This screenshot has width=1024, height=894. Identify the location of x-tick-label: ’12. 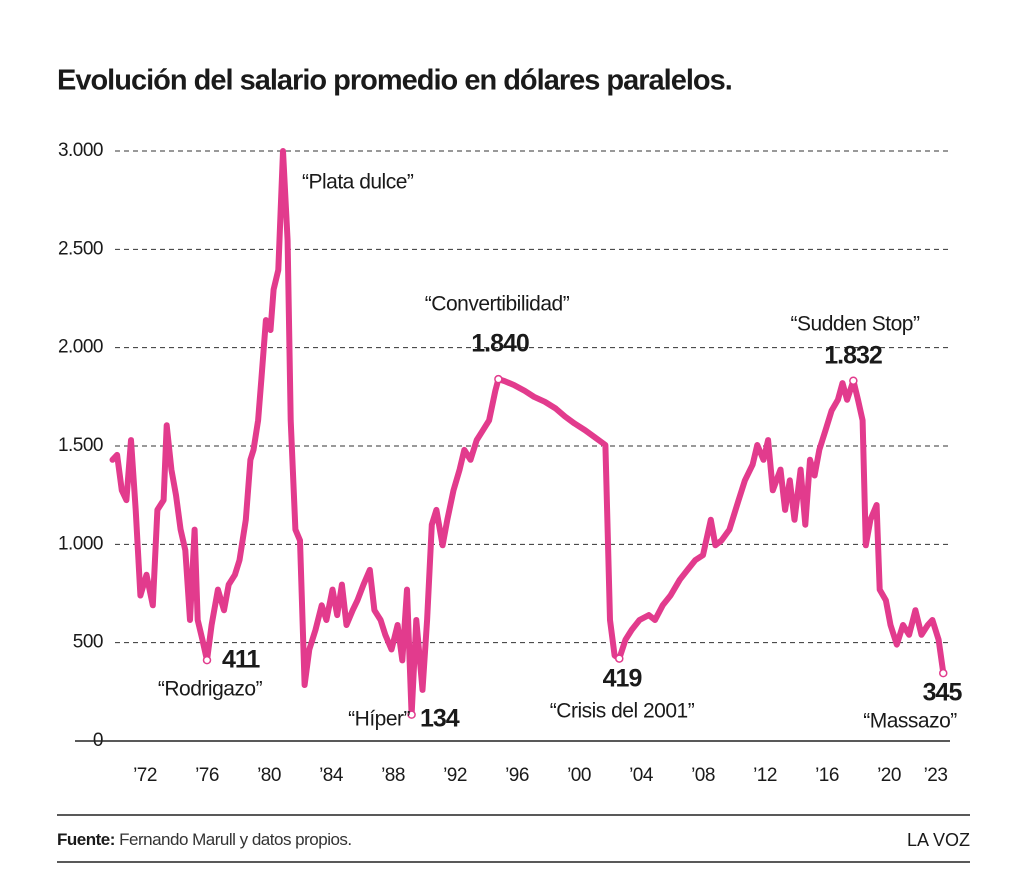
(765, 775).